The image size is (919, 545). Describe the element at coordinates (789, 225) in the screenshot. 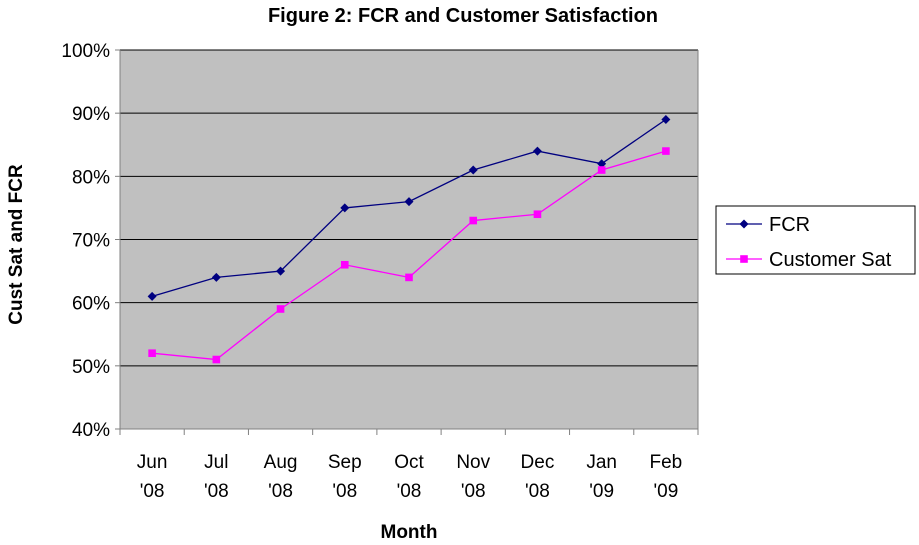

I see `legend-label: FCR` at that location.